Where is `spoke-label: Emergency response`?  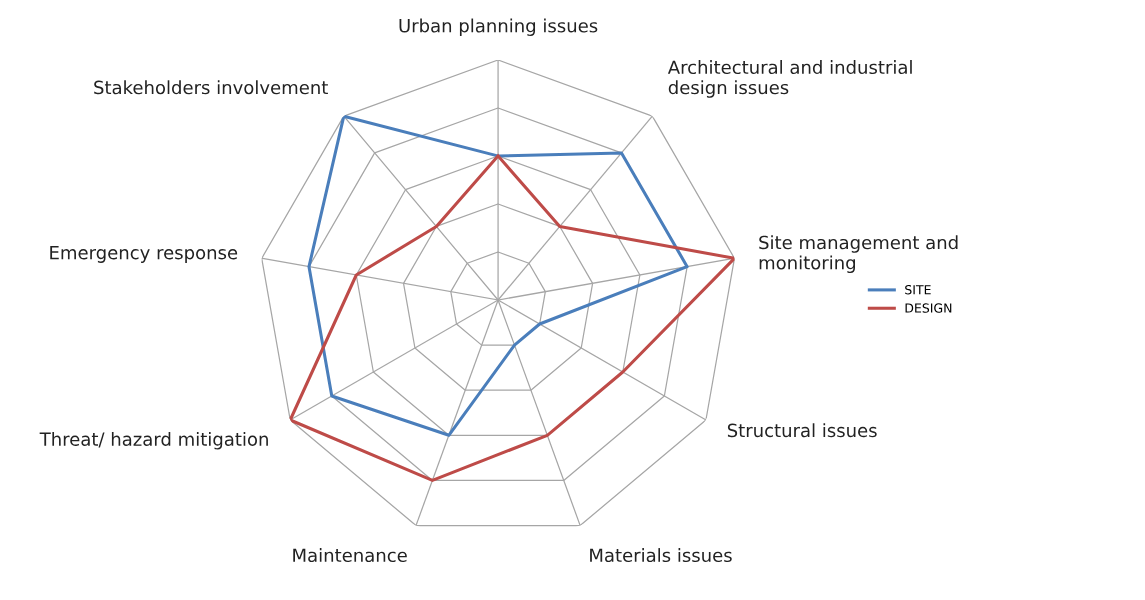
spoke-label: Emergency response is located at coordinates (144, 254).